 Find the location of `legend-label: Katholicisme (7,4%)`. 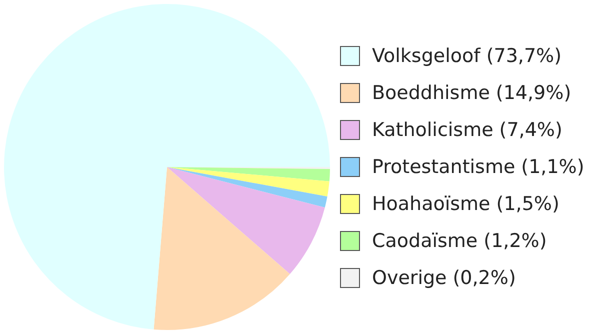

legend-label: Katholicisme (7,4%) is located at coordinates (467, 130).